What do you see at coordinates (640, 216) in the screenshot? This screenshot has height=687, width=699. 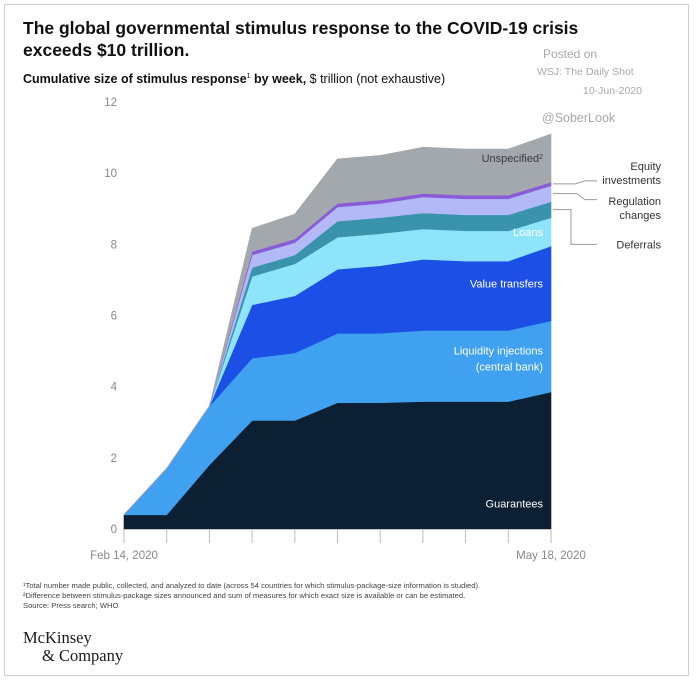 I see `label-regulation-changes: changes` at bounding box center [640, 216].